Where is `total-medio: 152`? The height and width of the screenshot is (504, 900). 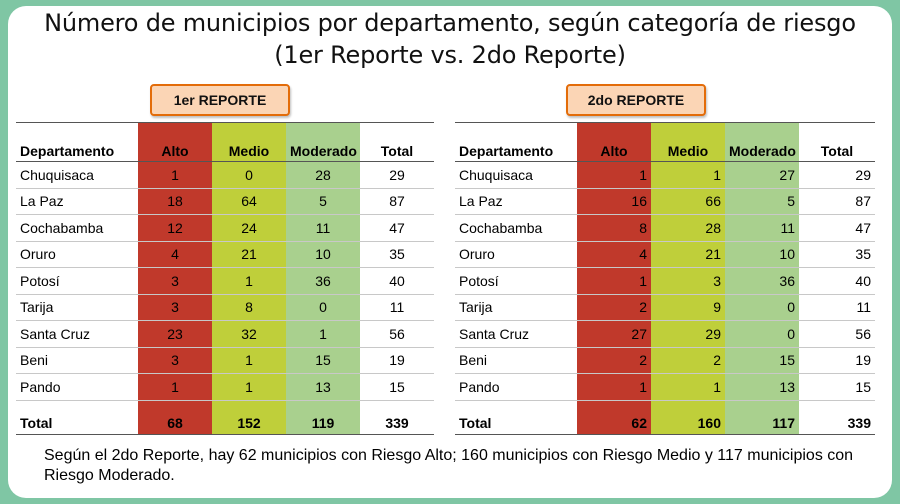
total-medio: 152 is located at coordinates (249, 417).